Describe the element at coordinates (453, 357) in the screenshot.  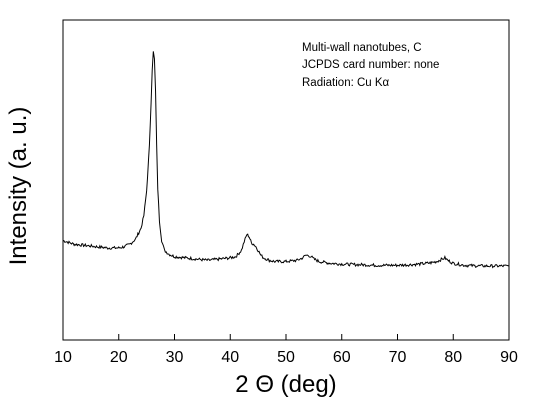
I see `x-tick-label: 80` at that location.